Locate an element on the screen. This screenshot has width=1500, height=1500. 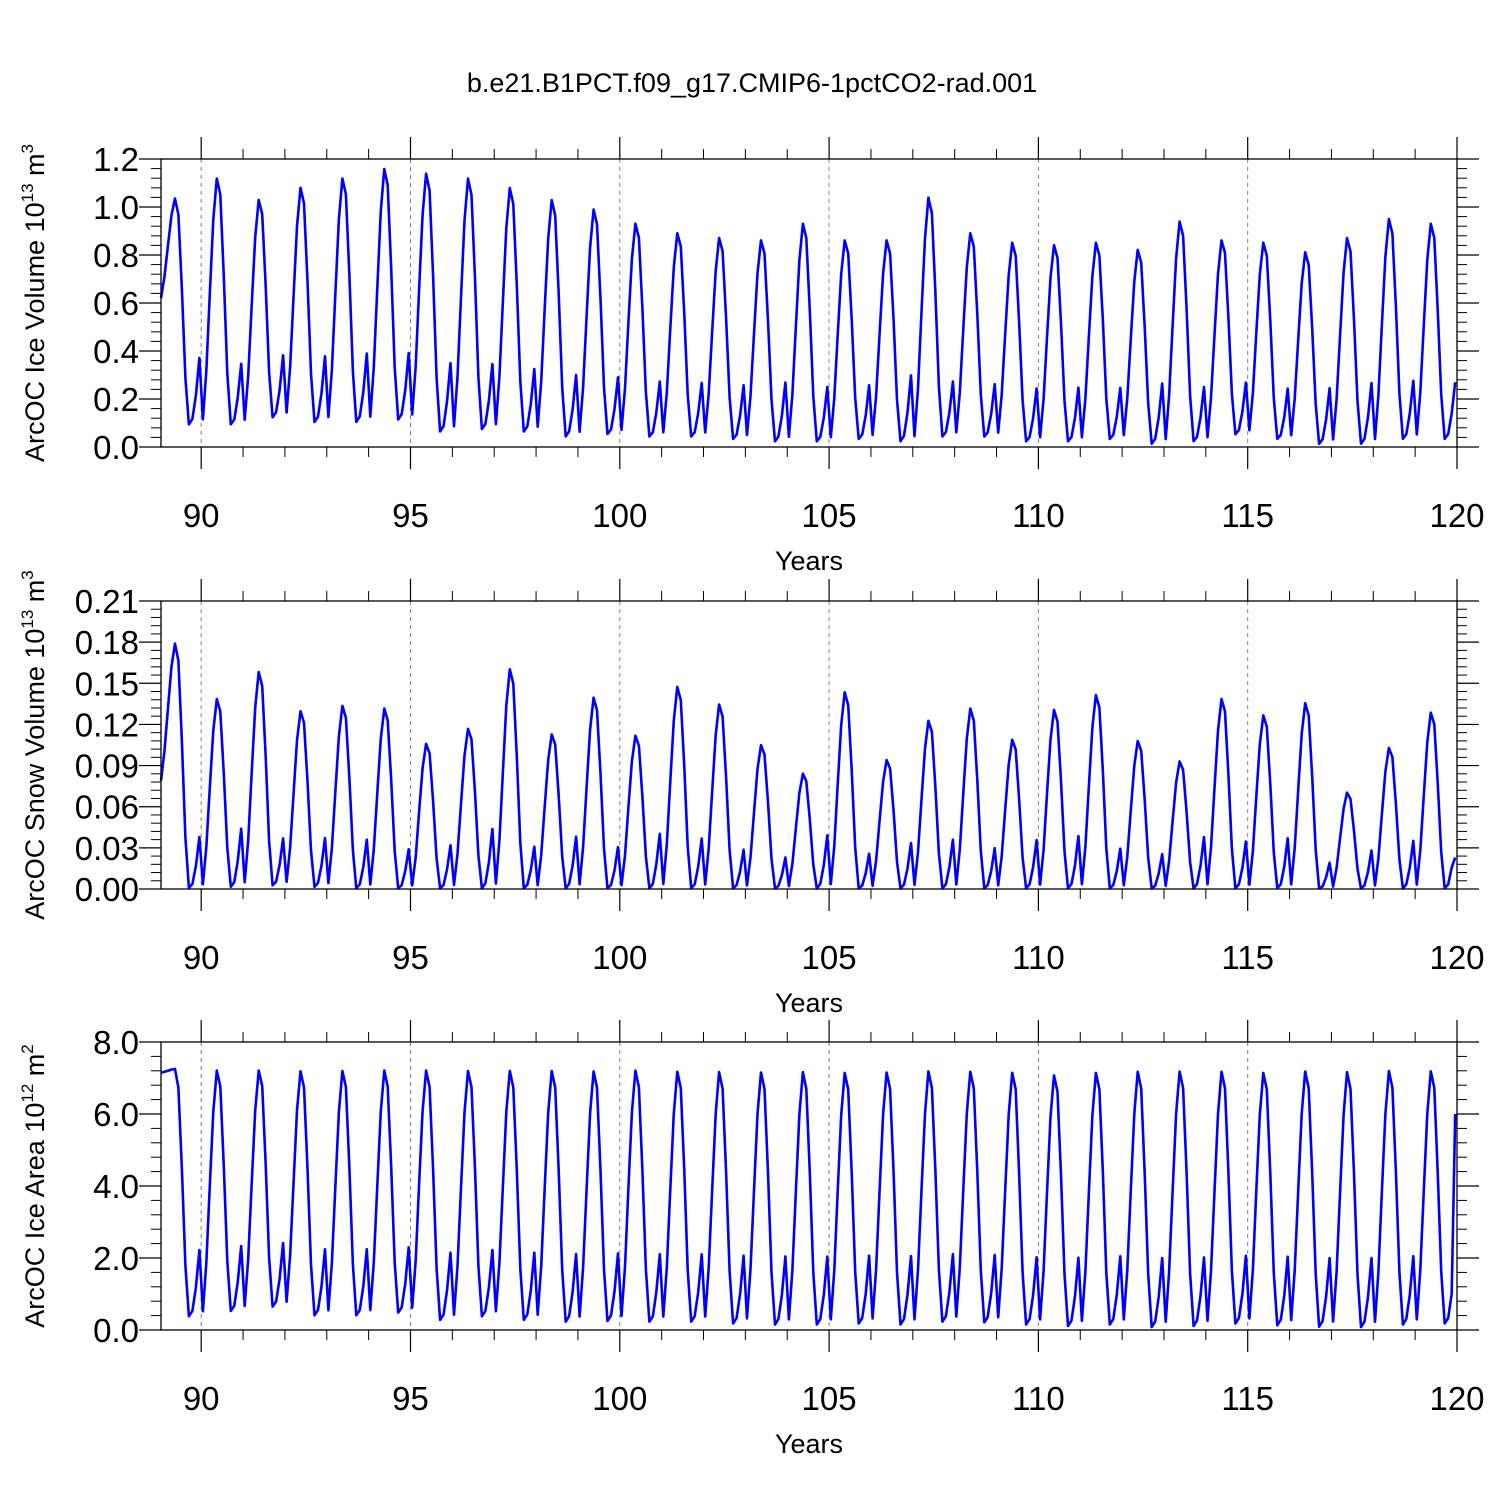
y-tick-label: 4.0 is located at coordinates (116, 1186).